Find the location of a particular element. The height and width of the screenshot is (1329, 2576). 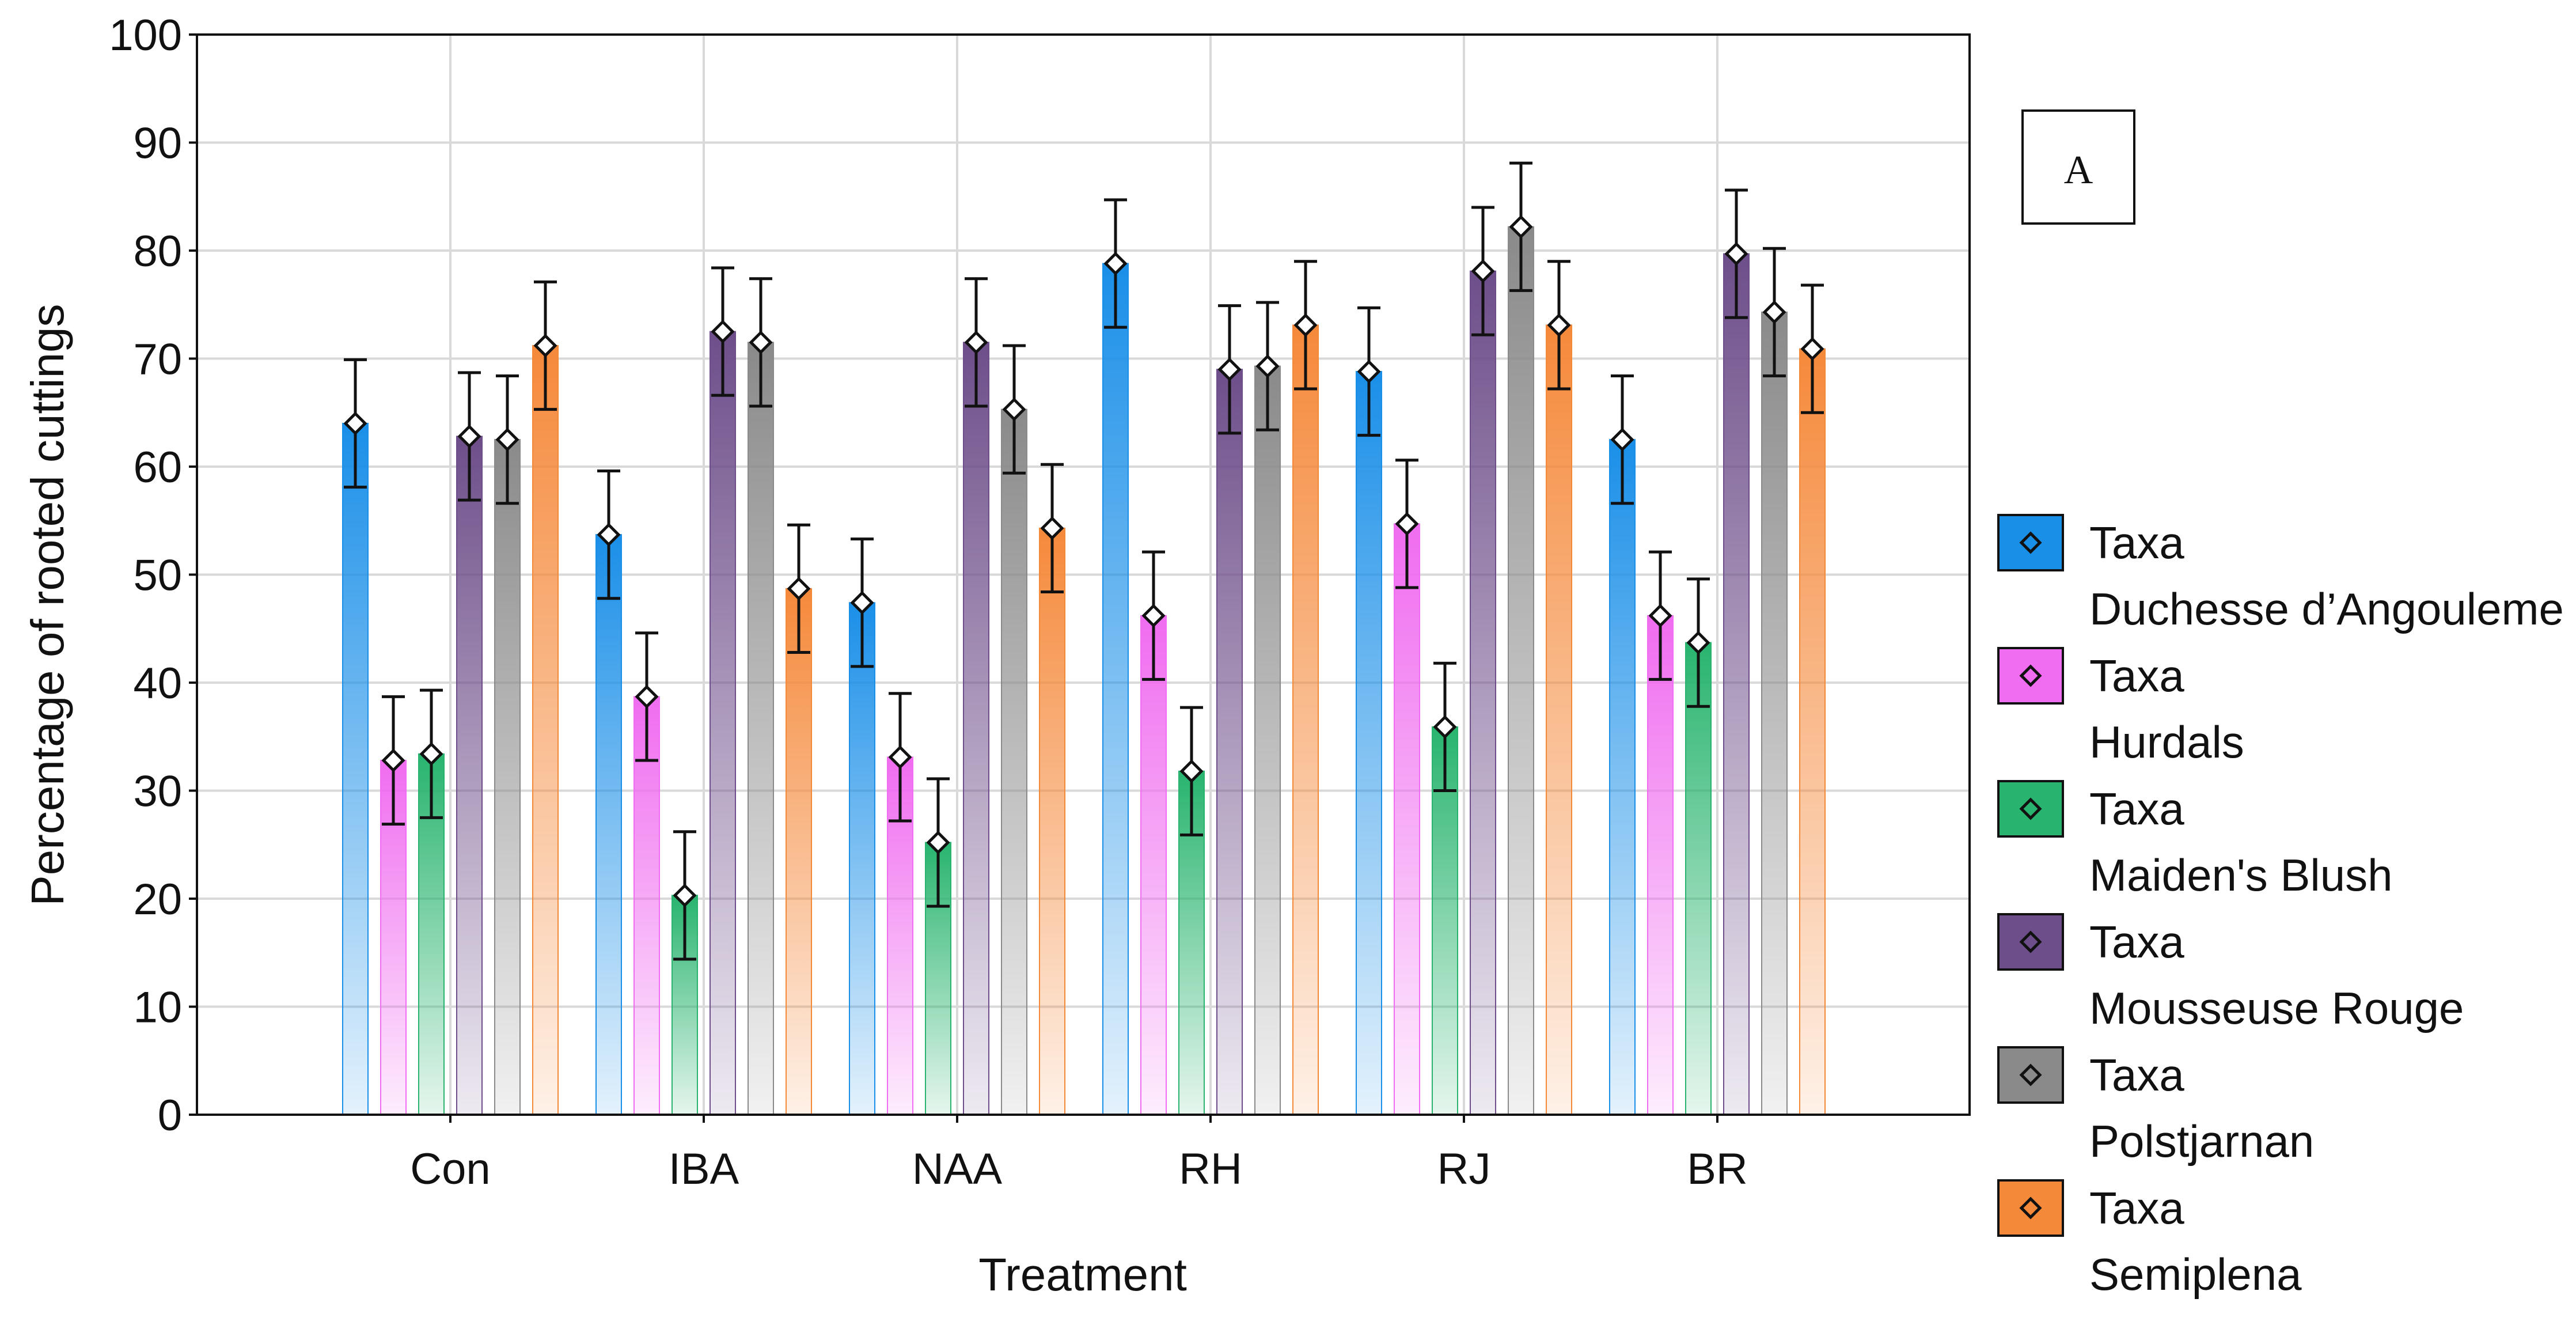

x-axis-label: Treatment is located at coordinates (1082, 1274).